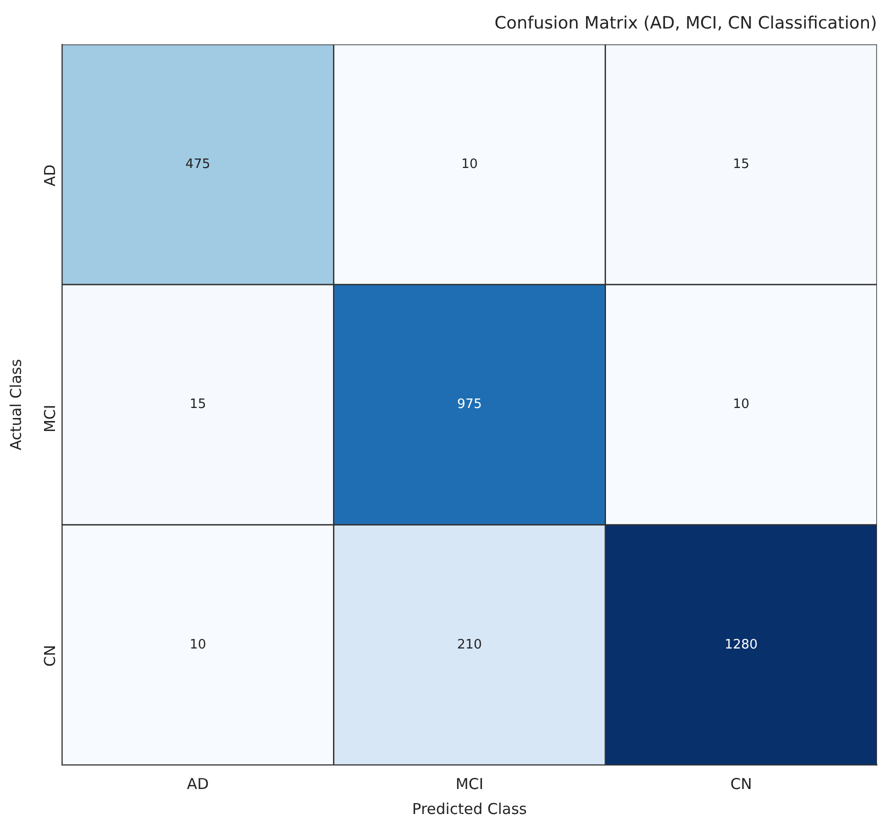 This screenshot has height=827, width=879. What do you see at coordinates (49, 175) in the screenshot?
I see `y-tick-label: AD` at bounding box center [49, 175].